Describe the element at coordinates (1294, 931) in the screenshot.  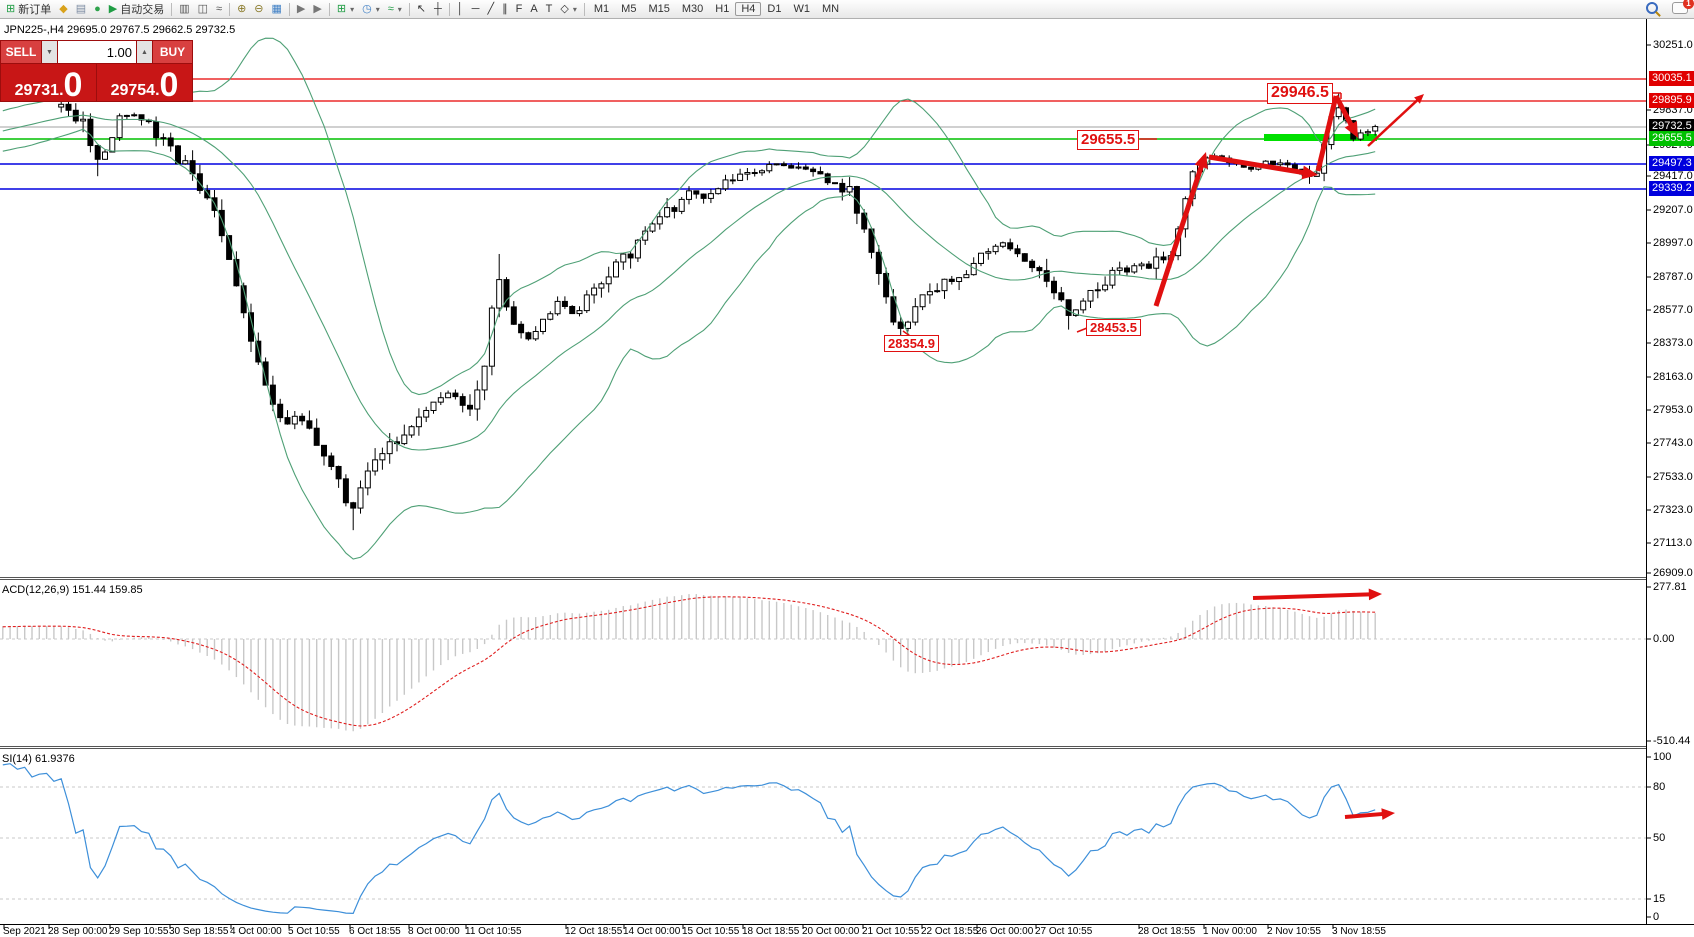
I see `time-axis-label: 2 Nov 10:55` at that location.